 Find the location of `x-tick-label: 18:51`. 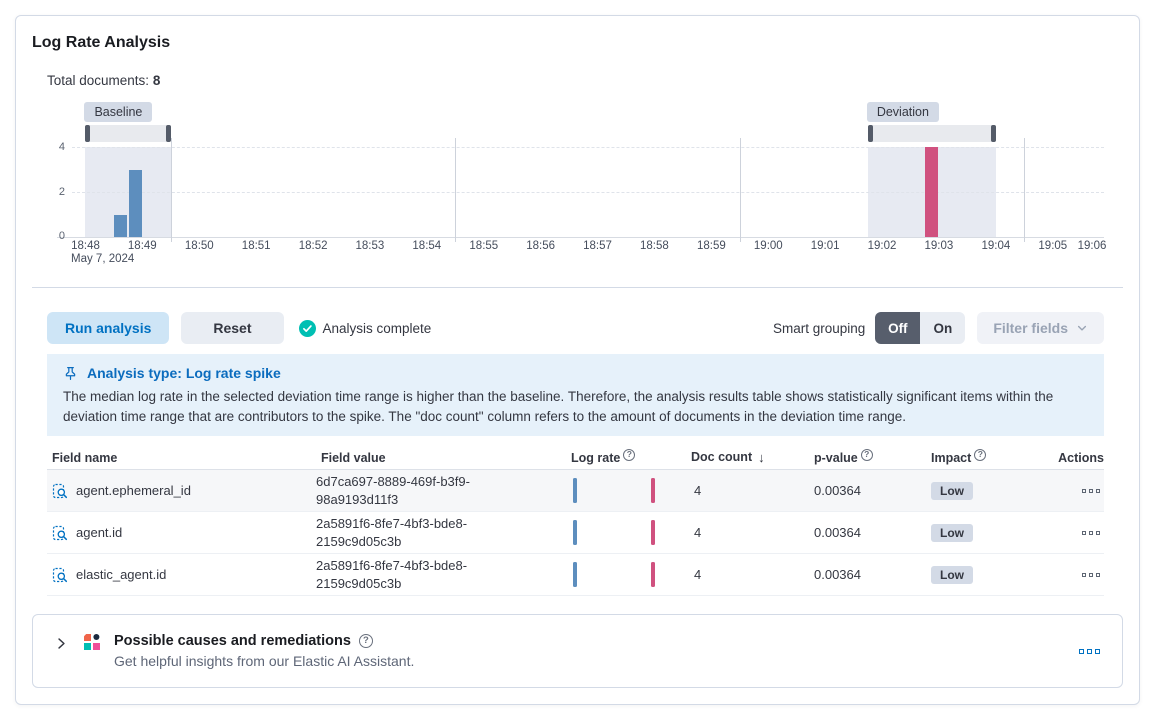

x-tick-label: 18:51 is located at coordinates (256, 246).